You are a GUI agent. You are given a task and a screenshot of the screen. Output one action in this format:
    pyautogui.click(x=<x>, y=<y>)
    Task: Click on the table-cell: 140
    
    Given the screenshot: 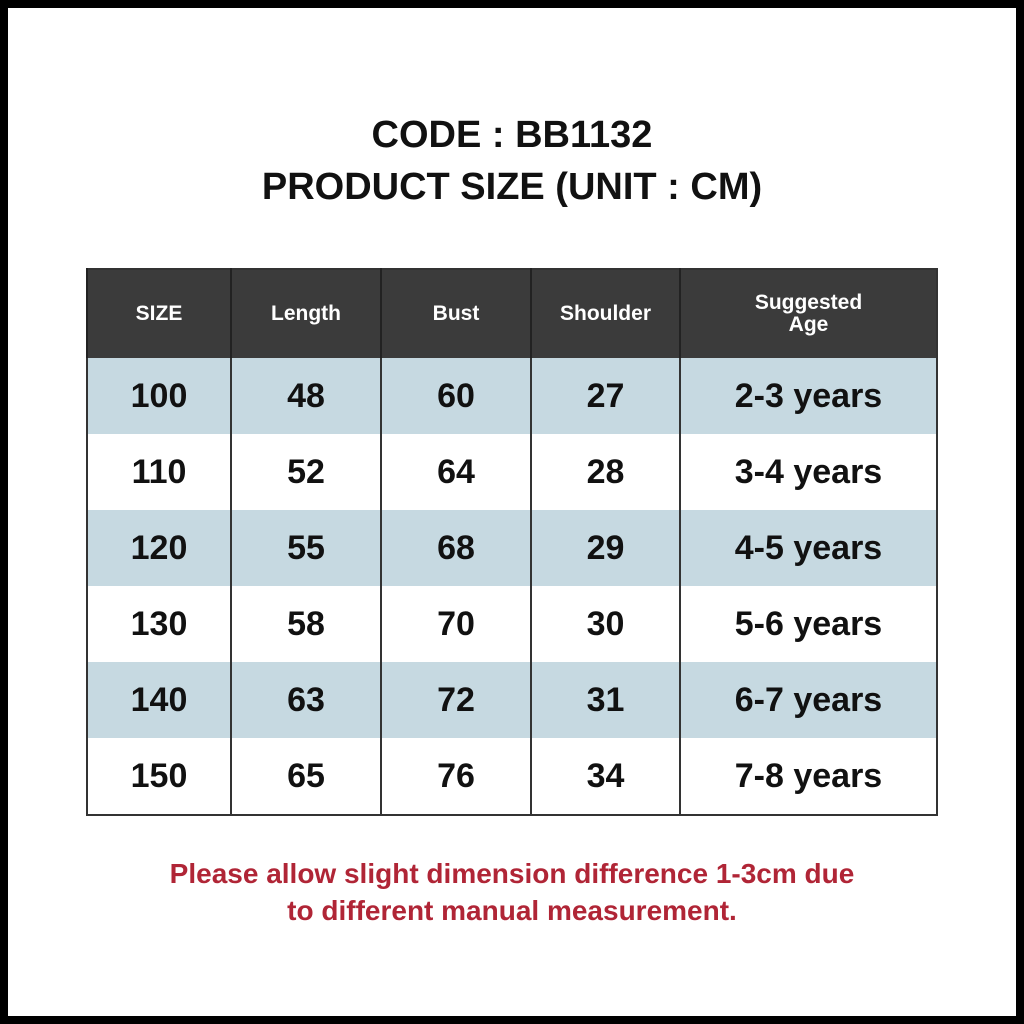 What is the action you would take?
    pyautogui.click(x=158, y=700)
    